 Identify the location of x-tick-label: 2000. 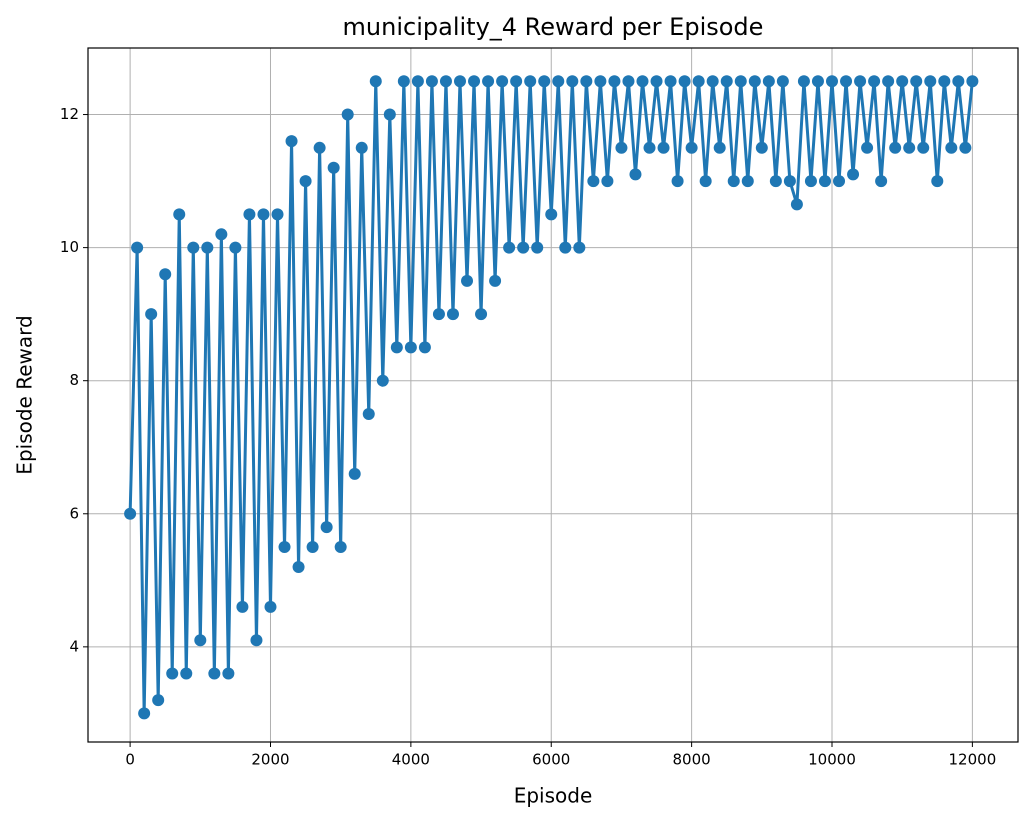
(270, 760).